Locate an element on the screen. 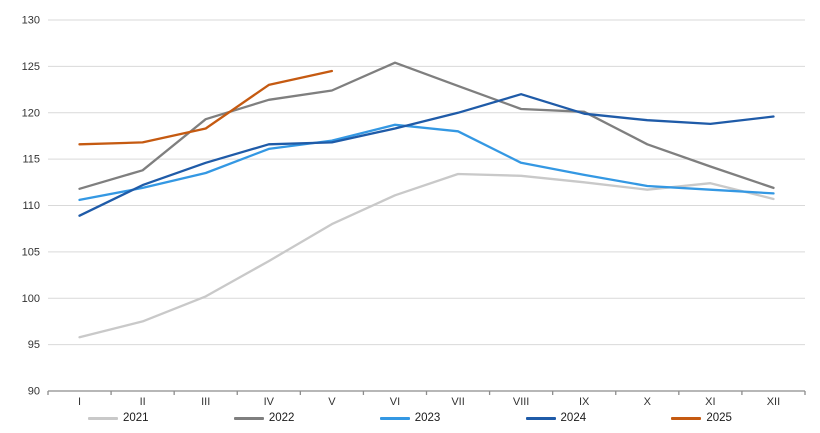 The width and height of the screenshot is (820, 433). legend-swatch-2023 is located at coordinates (394, 418).